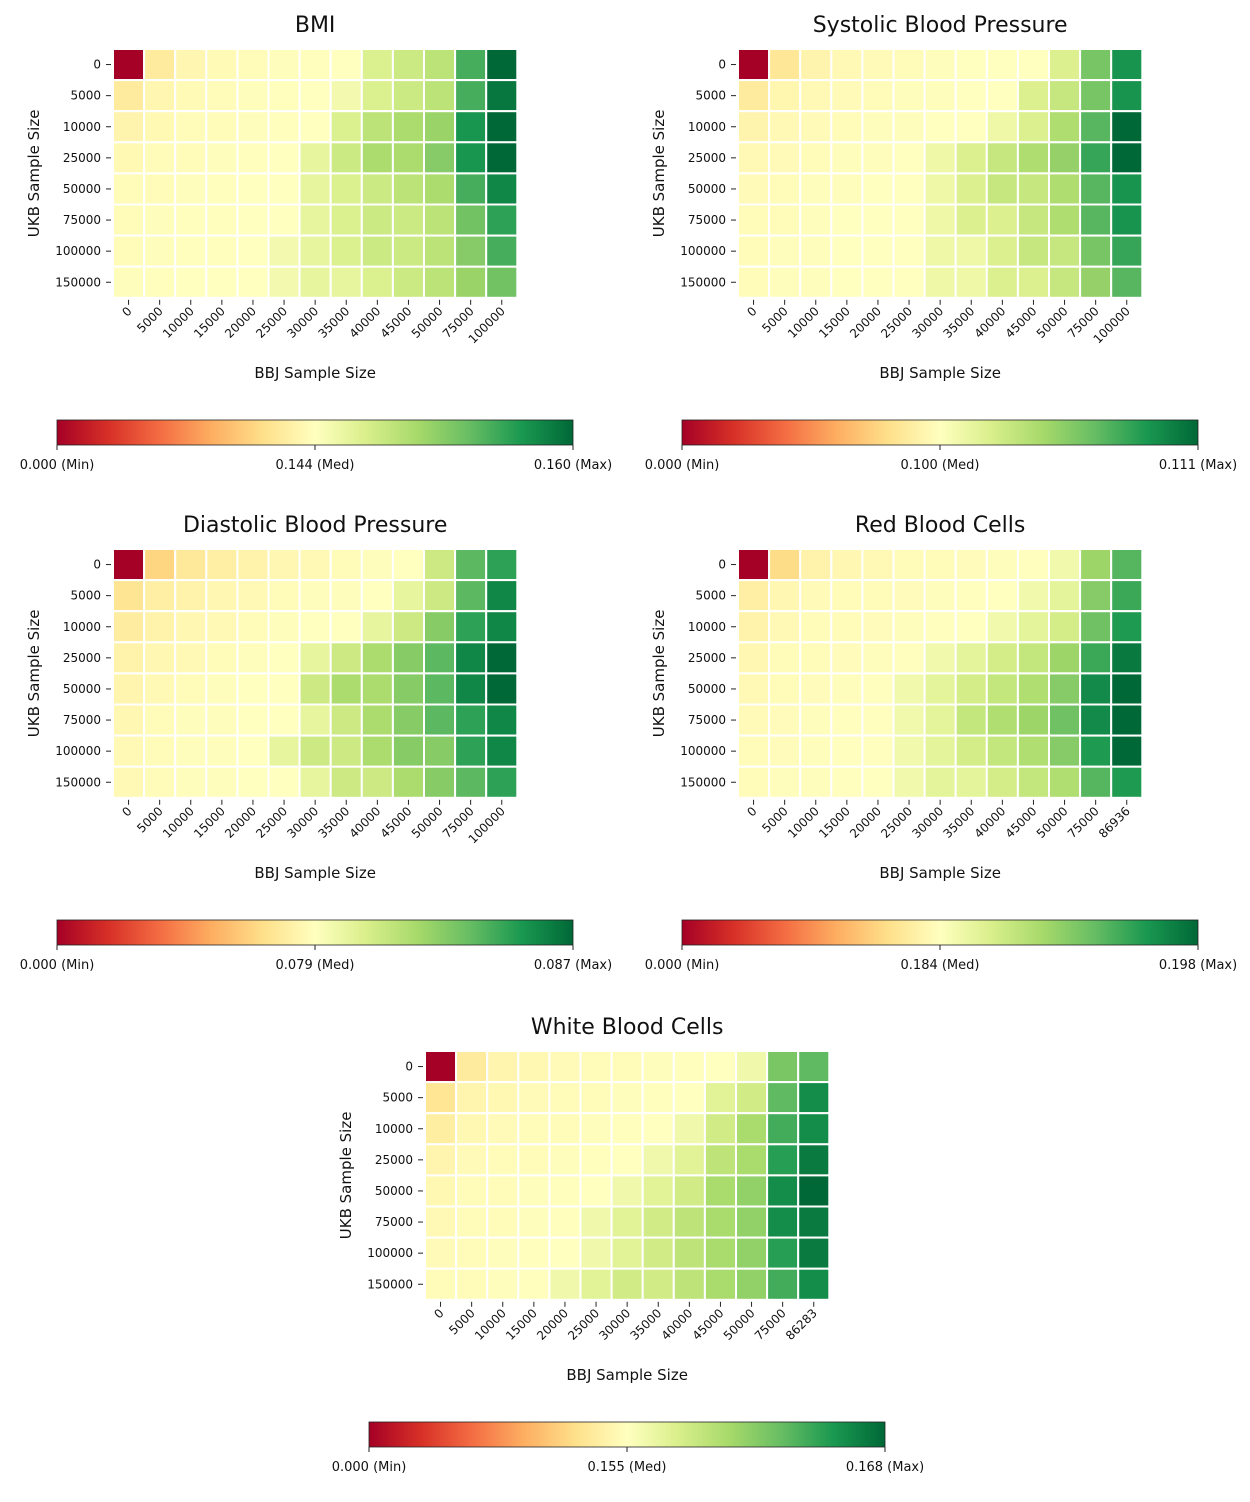 Image resolution: width=1250 pixels, height=1502 pixels. What do you see at coordinates (971, 189) in the screenshot?
I see `heatmap-cell: 0.102` at bounding box center [971, 189].